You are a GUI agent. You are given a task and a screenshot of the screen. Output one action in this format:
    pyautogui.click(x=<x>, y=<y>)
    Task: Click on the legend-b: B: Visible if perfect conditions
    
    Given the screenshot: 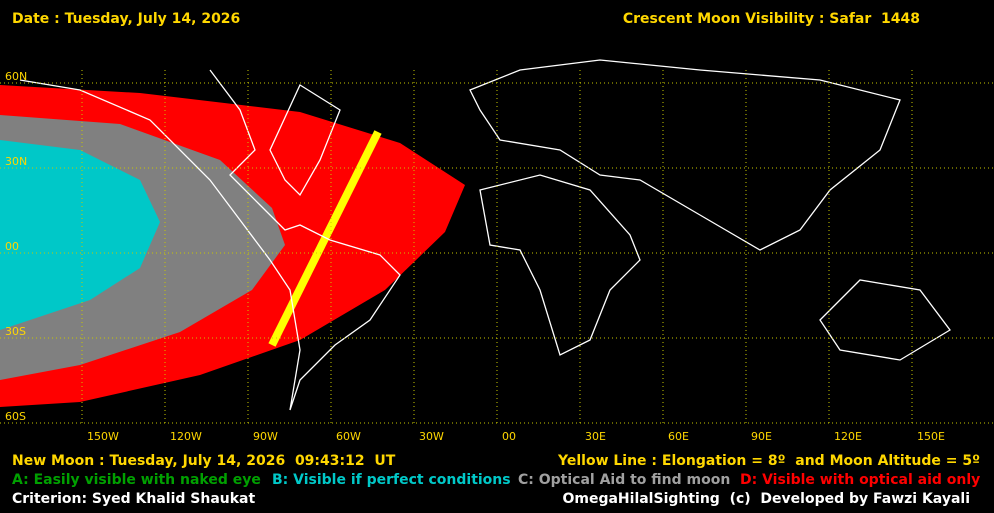 What is the action you would take?
    pyautogui.click(x=391, y=480)
    